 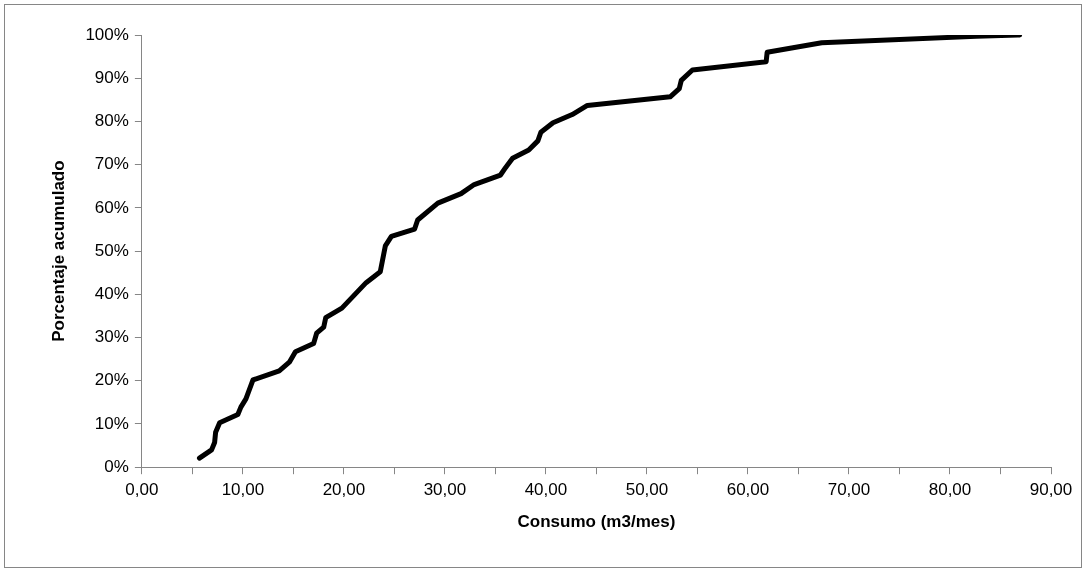 I want to click on y-tick-label: 0%, so click(x=116, y=466).